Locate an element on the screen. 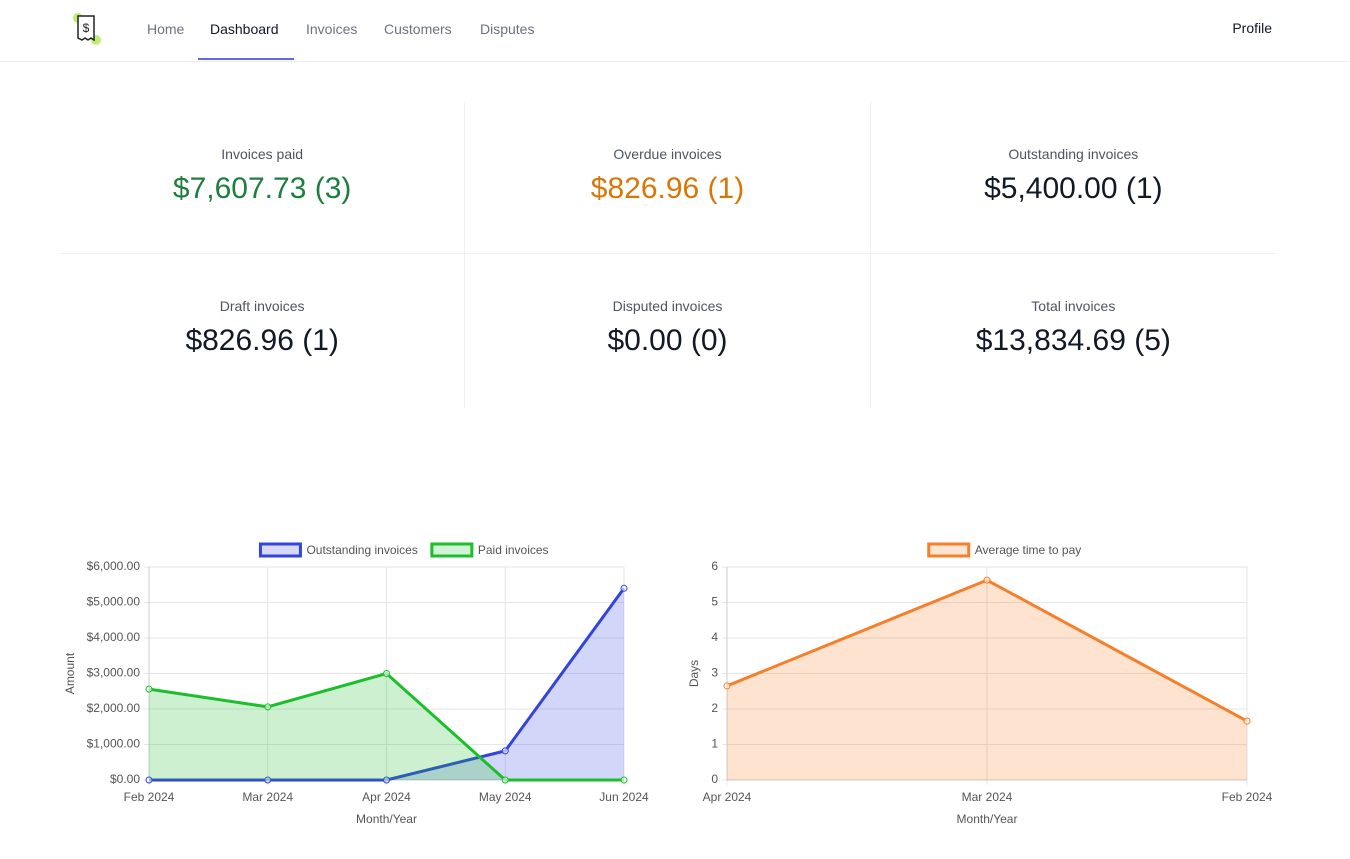 Image resolution: width=1350 pixels, height=859 pixels. logo: $ is located at coordinates (86, 29).